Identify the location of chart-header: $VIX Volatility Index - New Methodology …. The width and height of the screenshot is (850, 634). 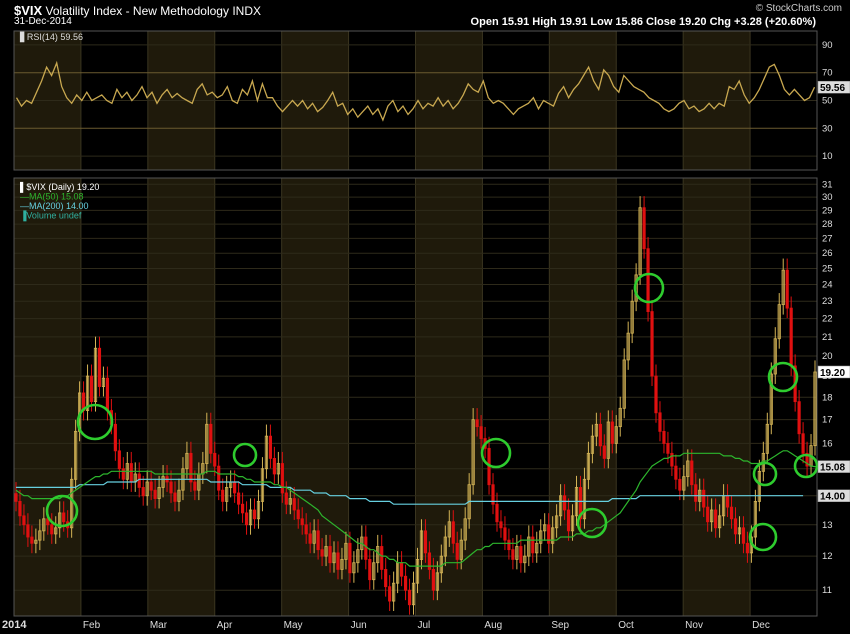
(425, 14).